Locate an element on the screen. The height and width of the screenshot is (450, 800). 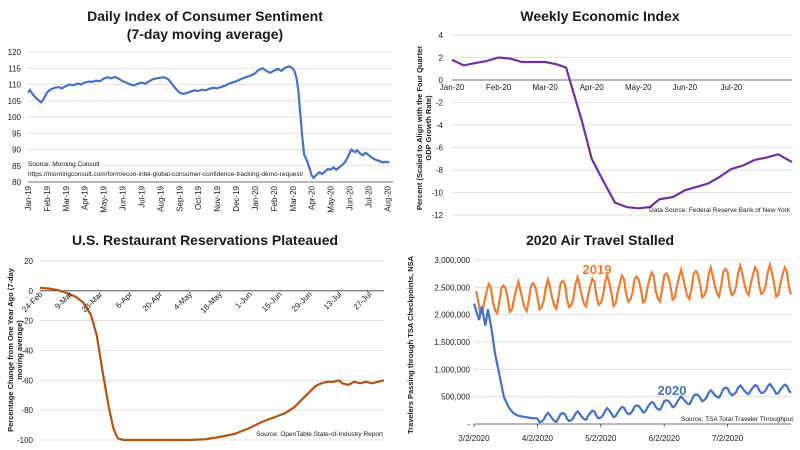
x-tick-label: 6-Apr is located at coordinates (124, 300).